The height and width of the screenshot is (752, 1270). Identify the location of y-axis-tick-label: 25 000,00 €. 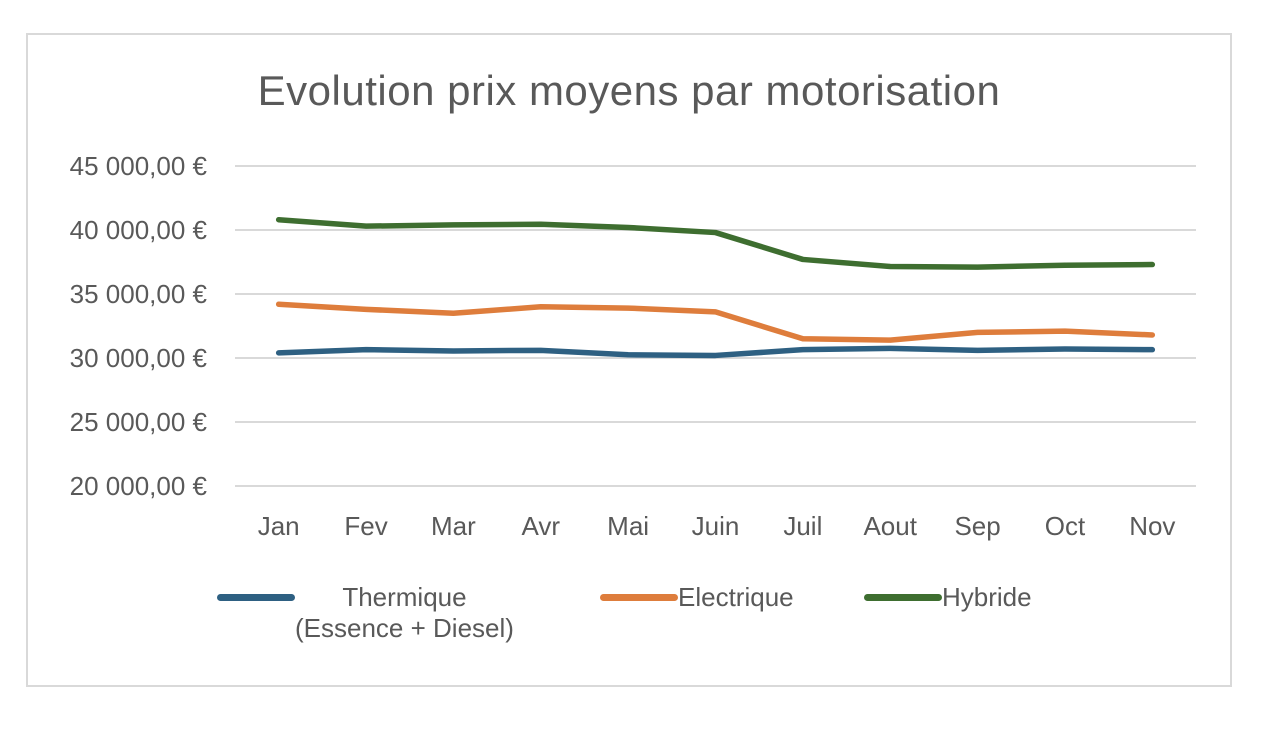
(138, 422).